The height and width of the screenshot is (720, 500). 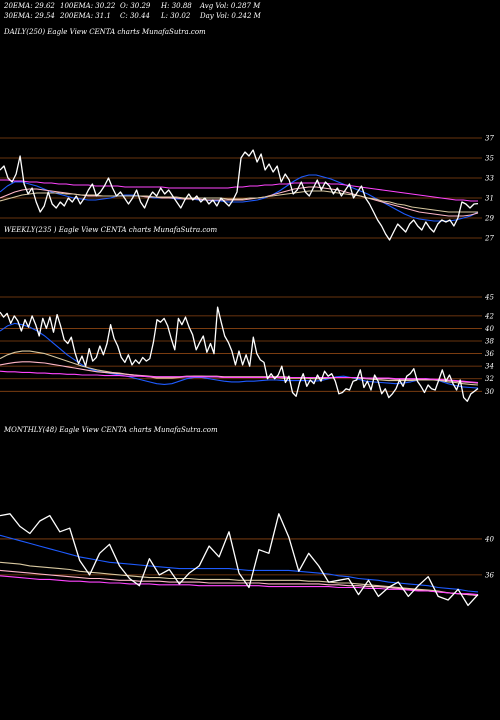 I want to click on weekly-tick-32: 32, so click(x=489, y=379).